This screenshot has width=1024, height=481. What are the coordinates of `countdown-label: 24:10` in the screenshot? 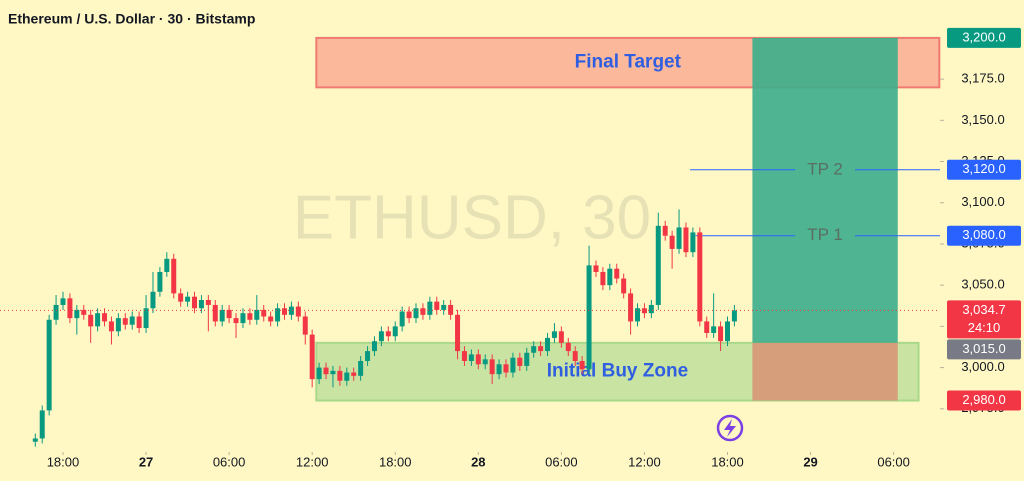 It's located at (984, 327).